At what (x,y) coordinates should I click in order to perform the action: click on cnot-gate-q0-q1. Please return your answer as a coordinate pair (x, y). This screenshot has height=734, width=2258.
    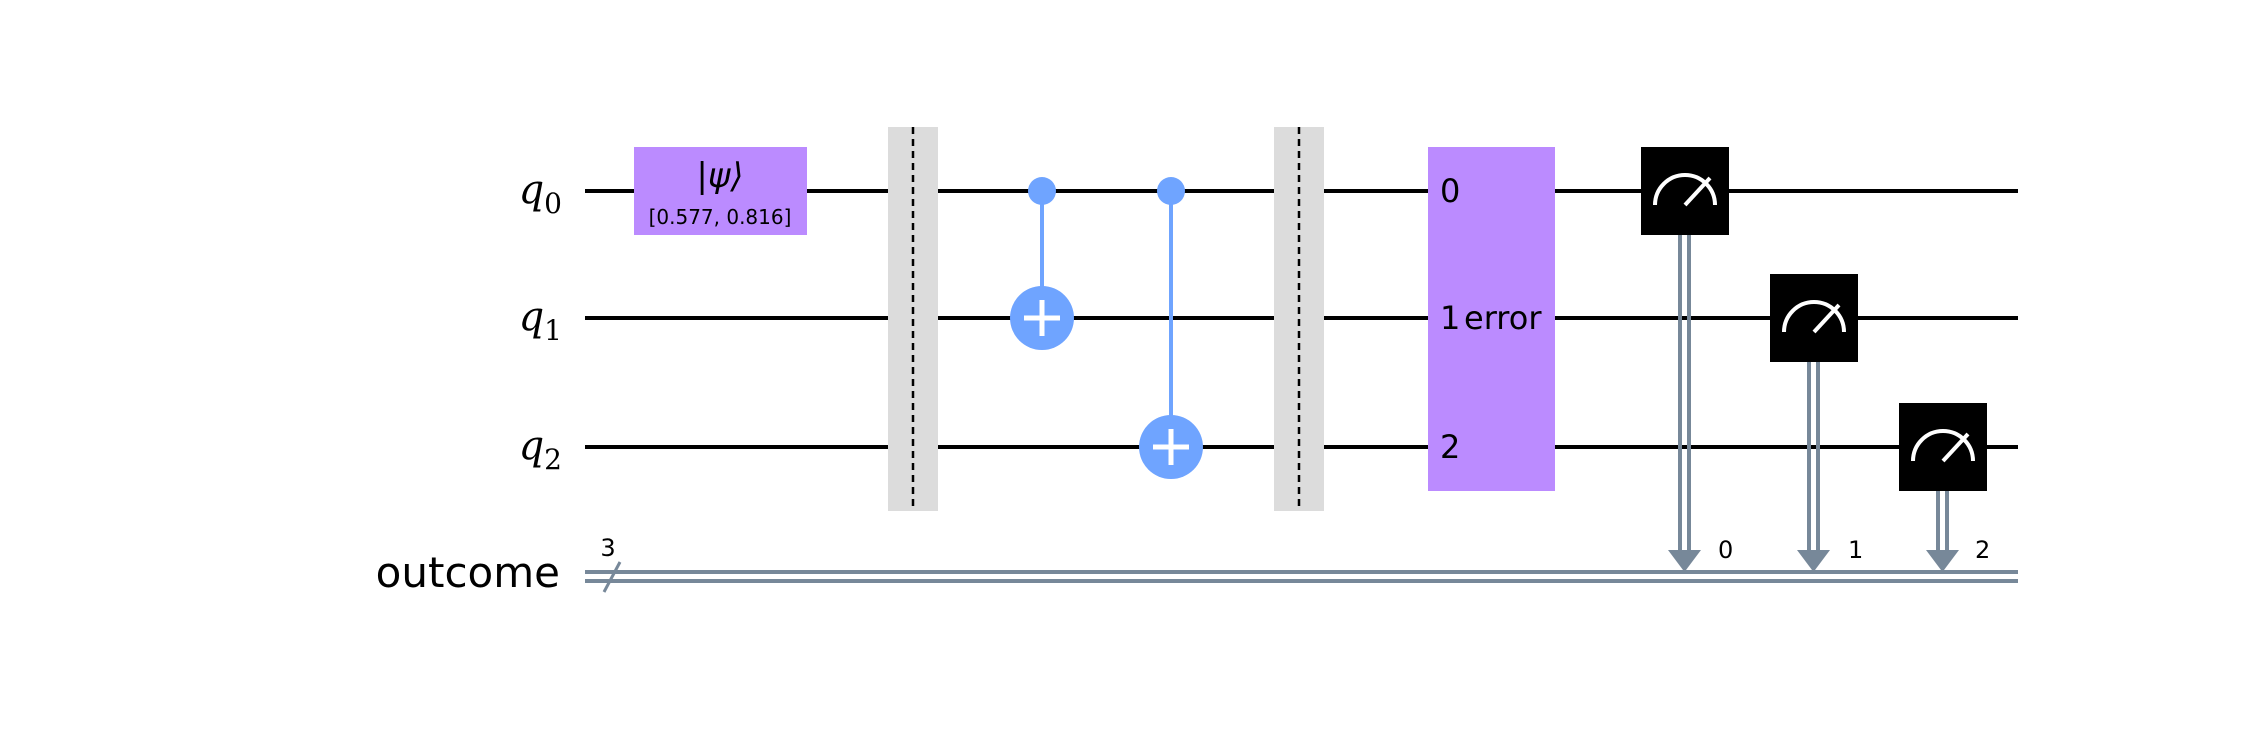
    Looking at the image, I should click on (1042, 263).